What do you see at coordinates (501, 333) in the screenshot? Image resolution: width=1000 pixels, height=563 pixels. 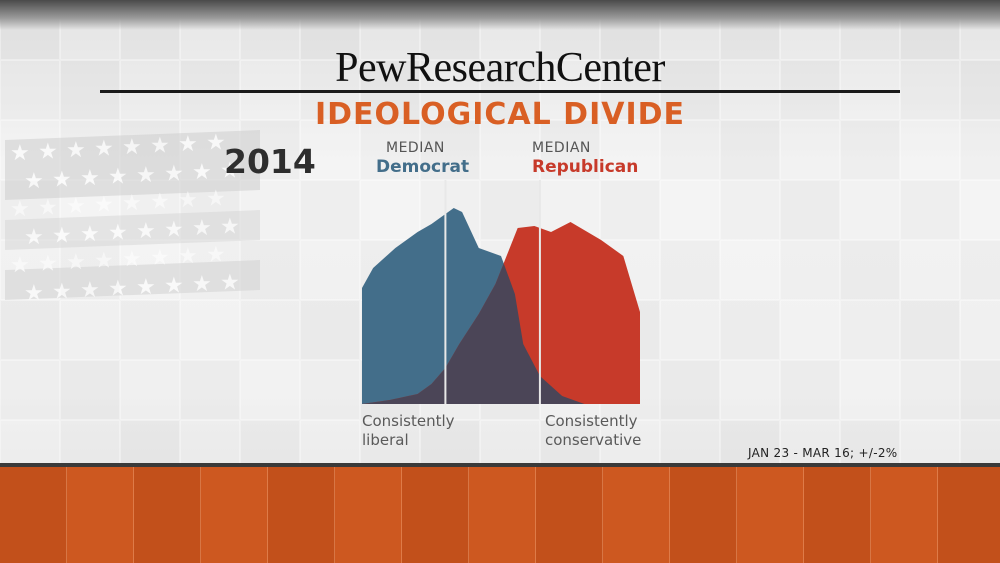 I see `overlap-distribution-area` at bounding box center [501, 333].